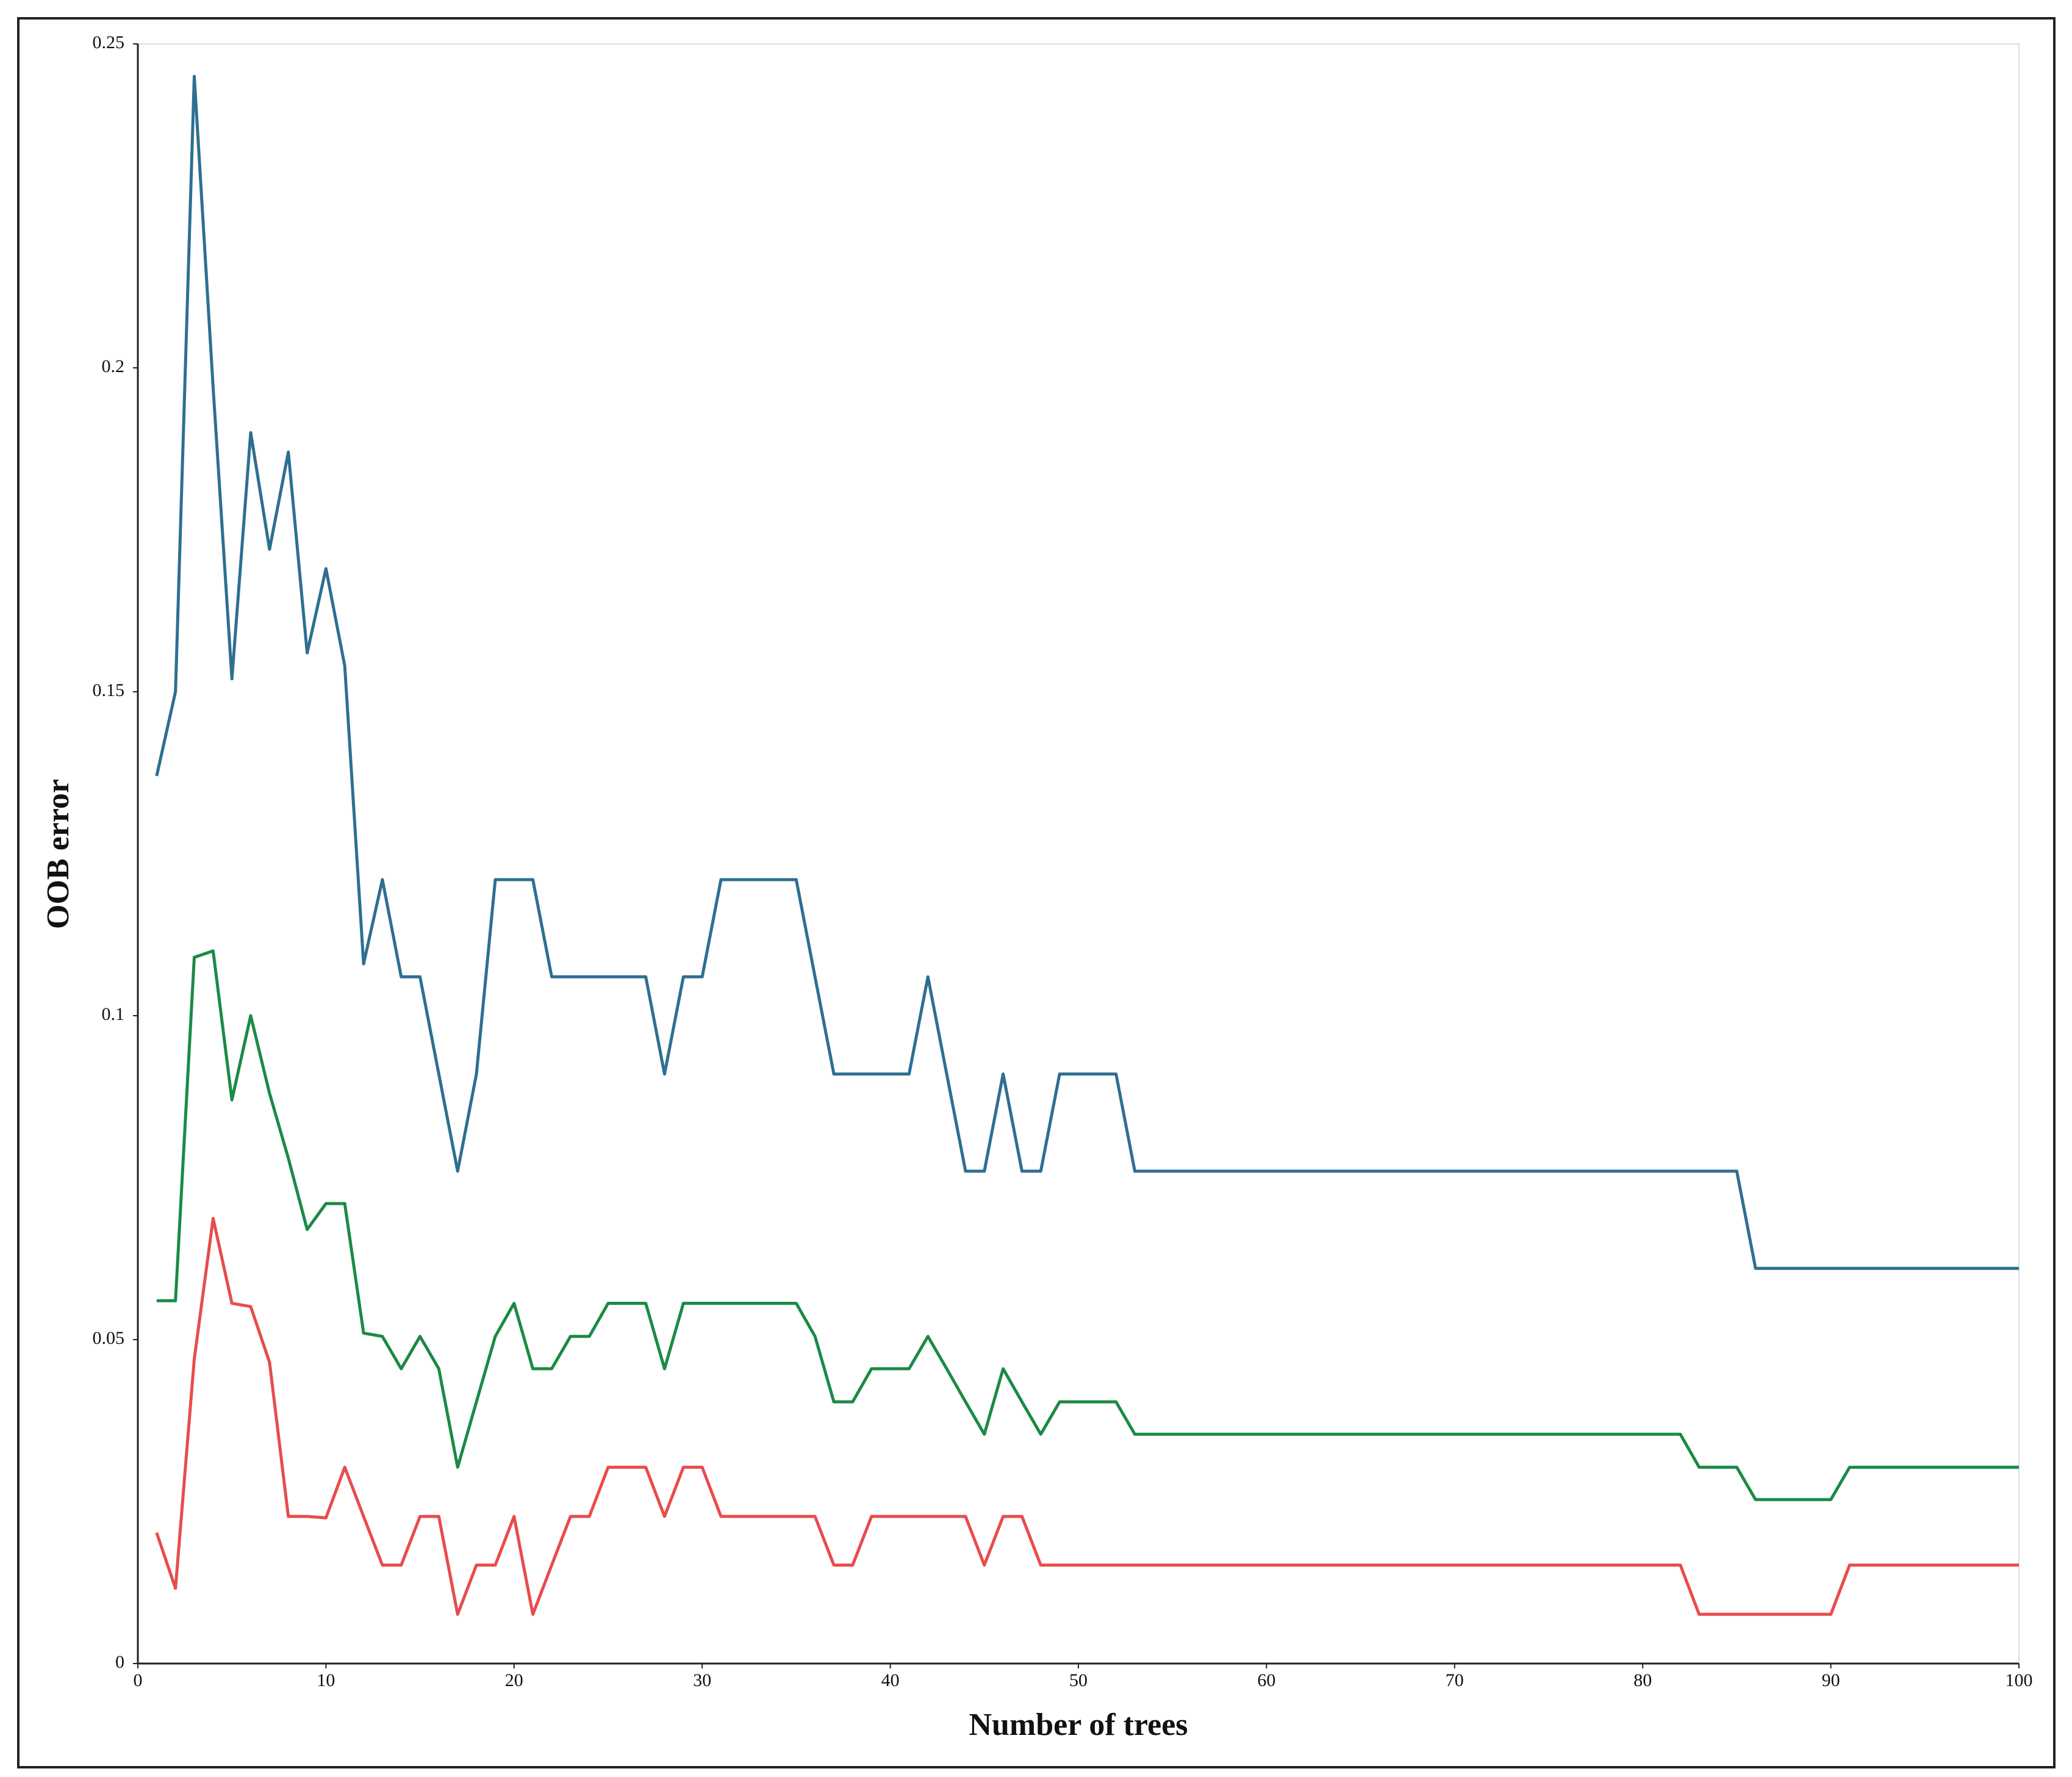 Image resolution: width=2072 pixels, height=1777 pixels. Describe the element at coordinates (702, 1680) in the screenshot. I see `x-tick-label: 30` at that location.